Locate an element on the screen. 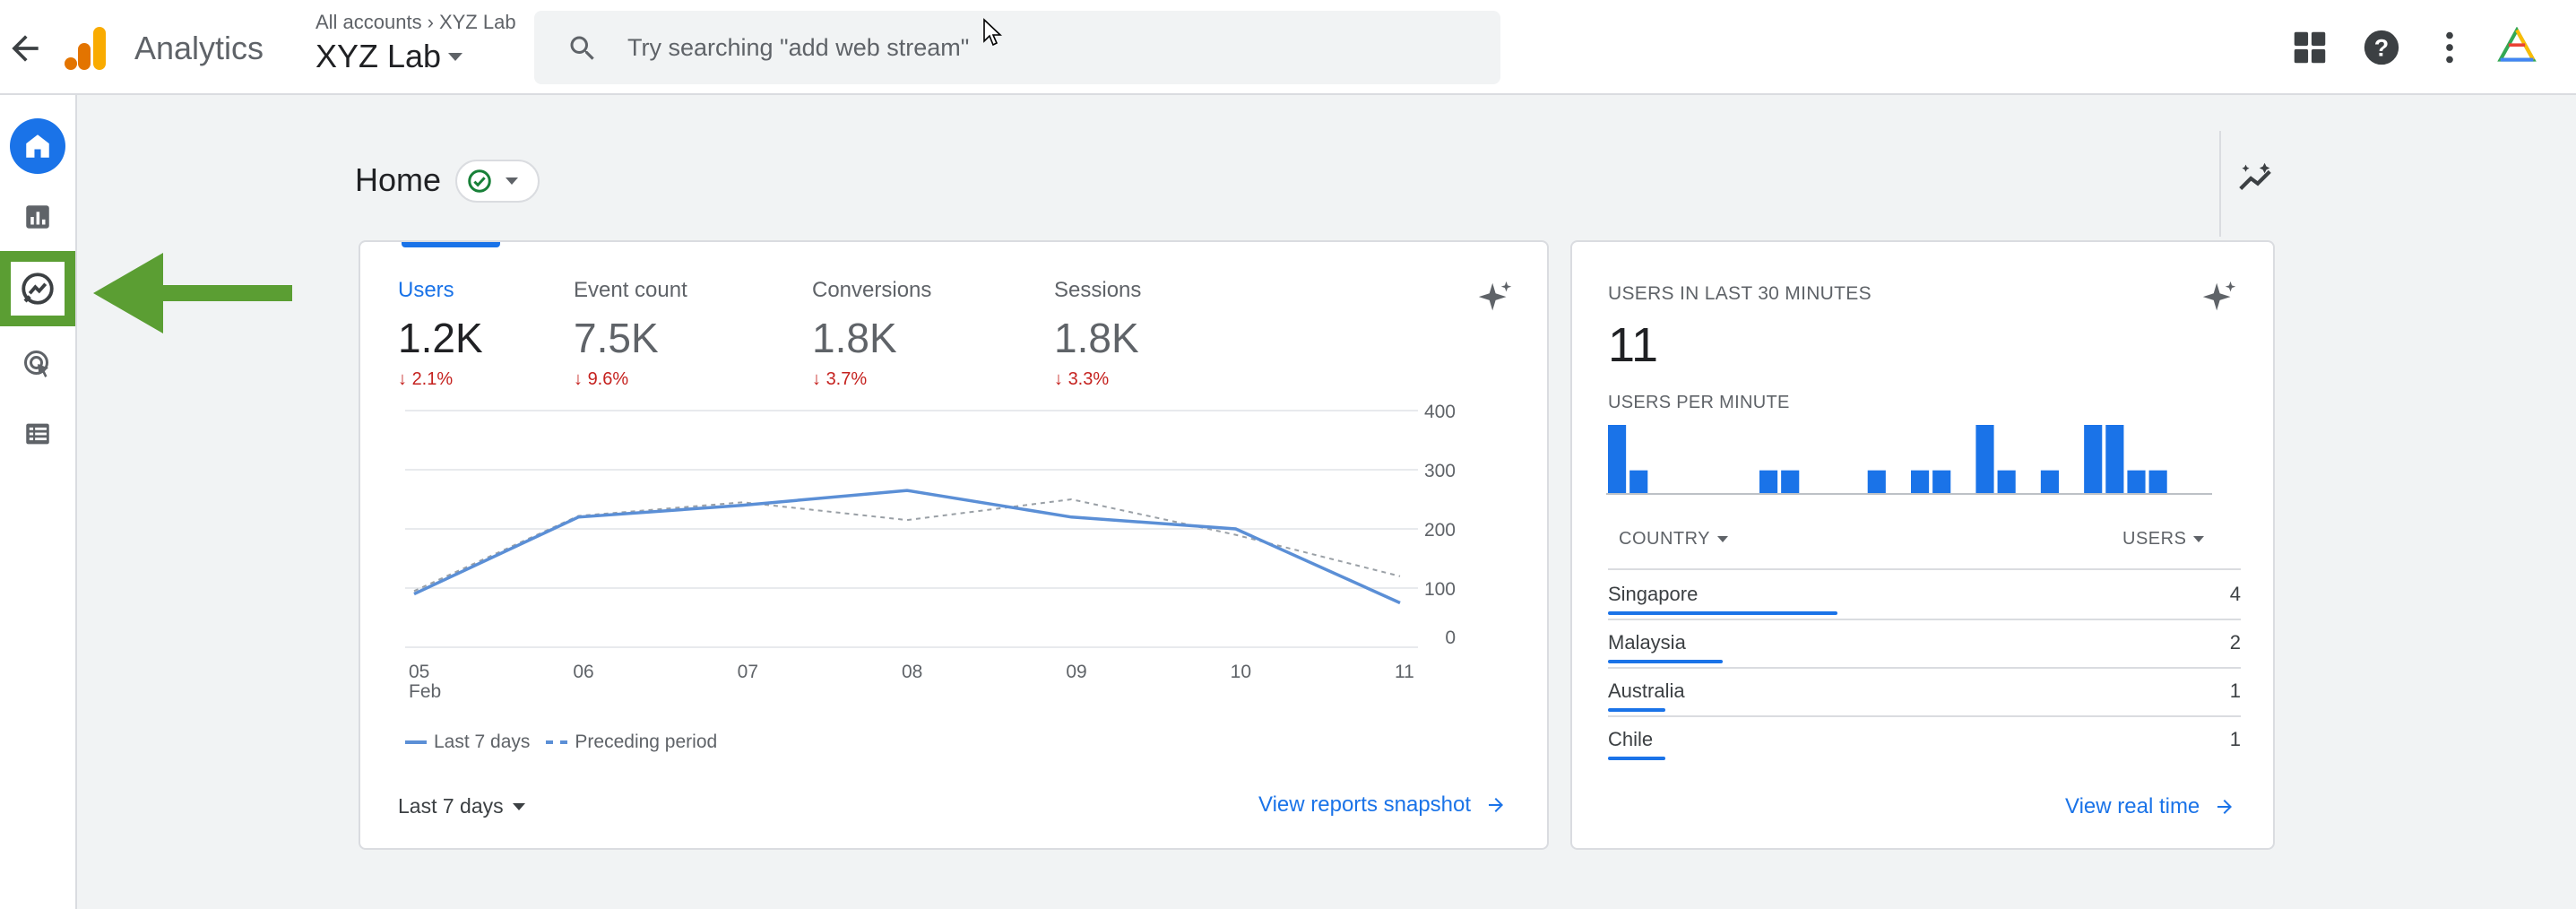  insights-icon is located at coordinates (2256, 178).